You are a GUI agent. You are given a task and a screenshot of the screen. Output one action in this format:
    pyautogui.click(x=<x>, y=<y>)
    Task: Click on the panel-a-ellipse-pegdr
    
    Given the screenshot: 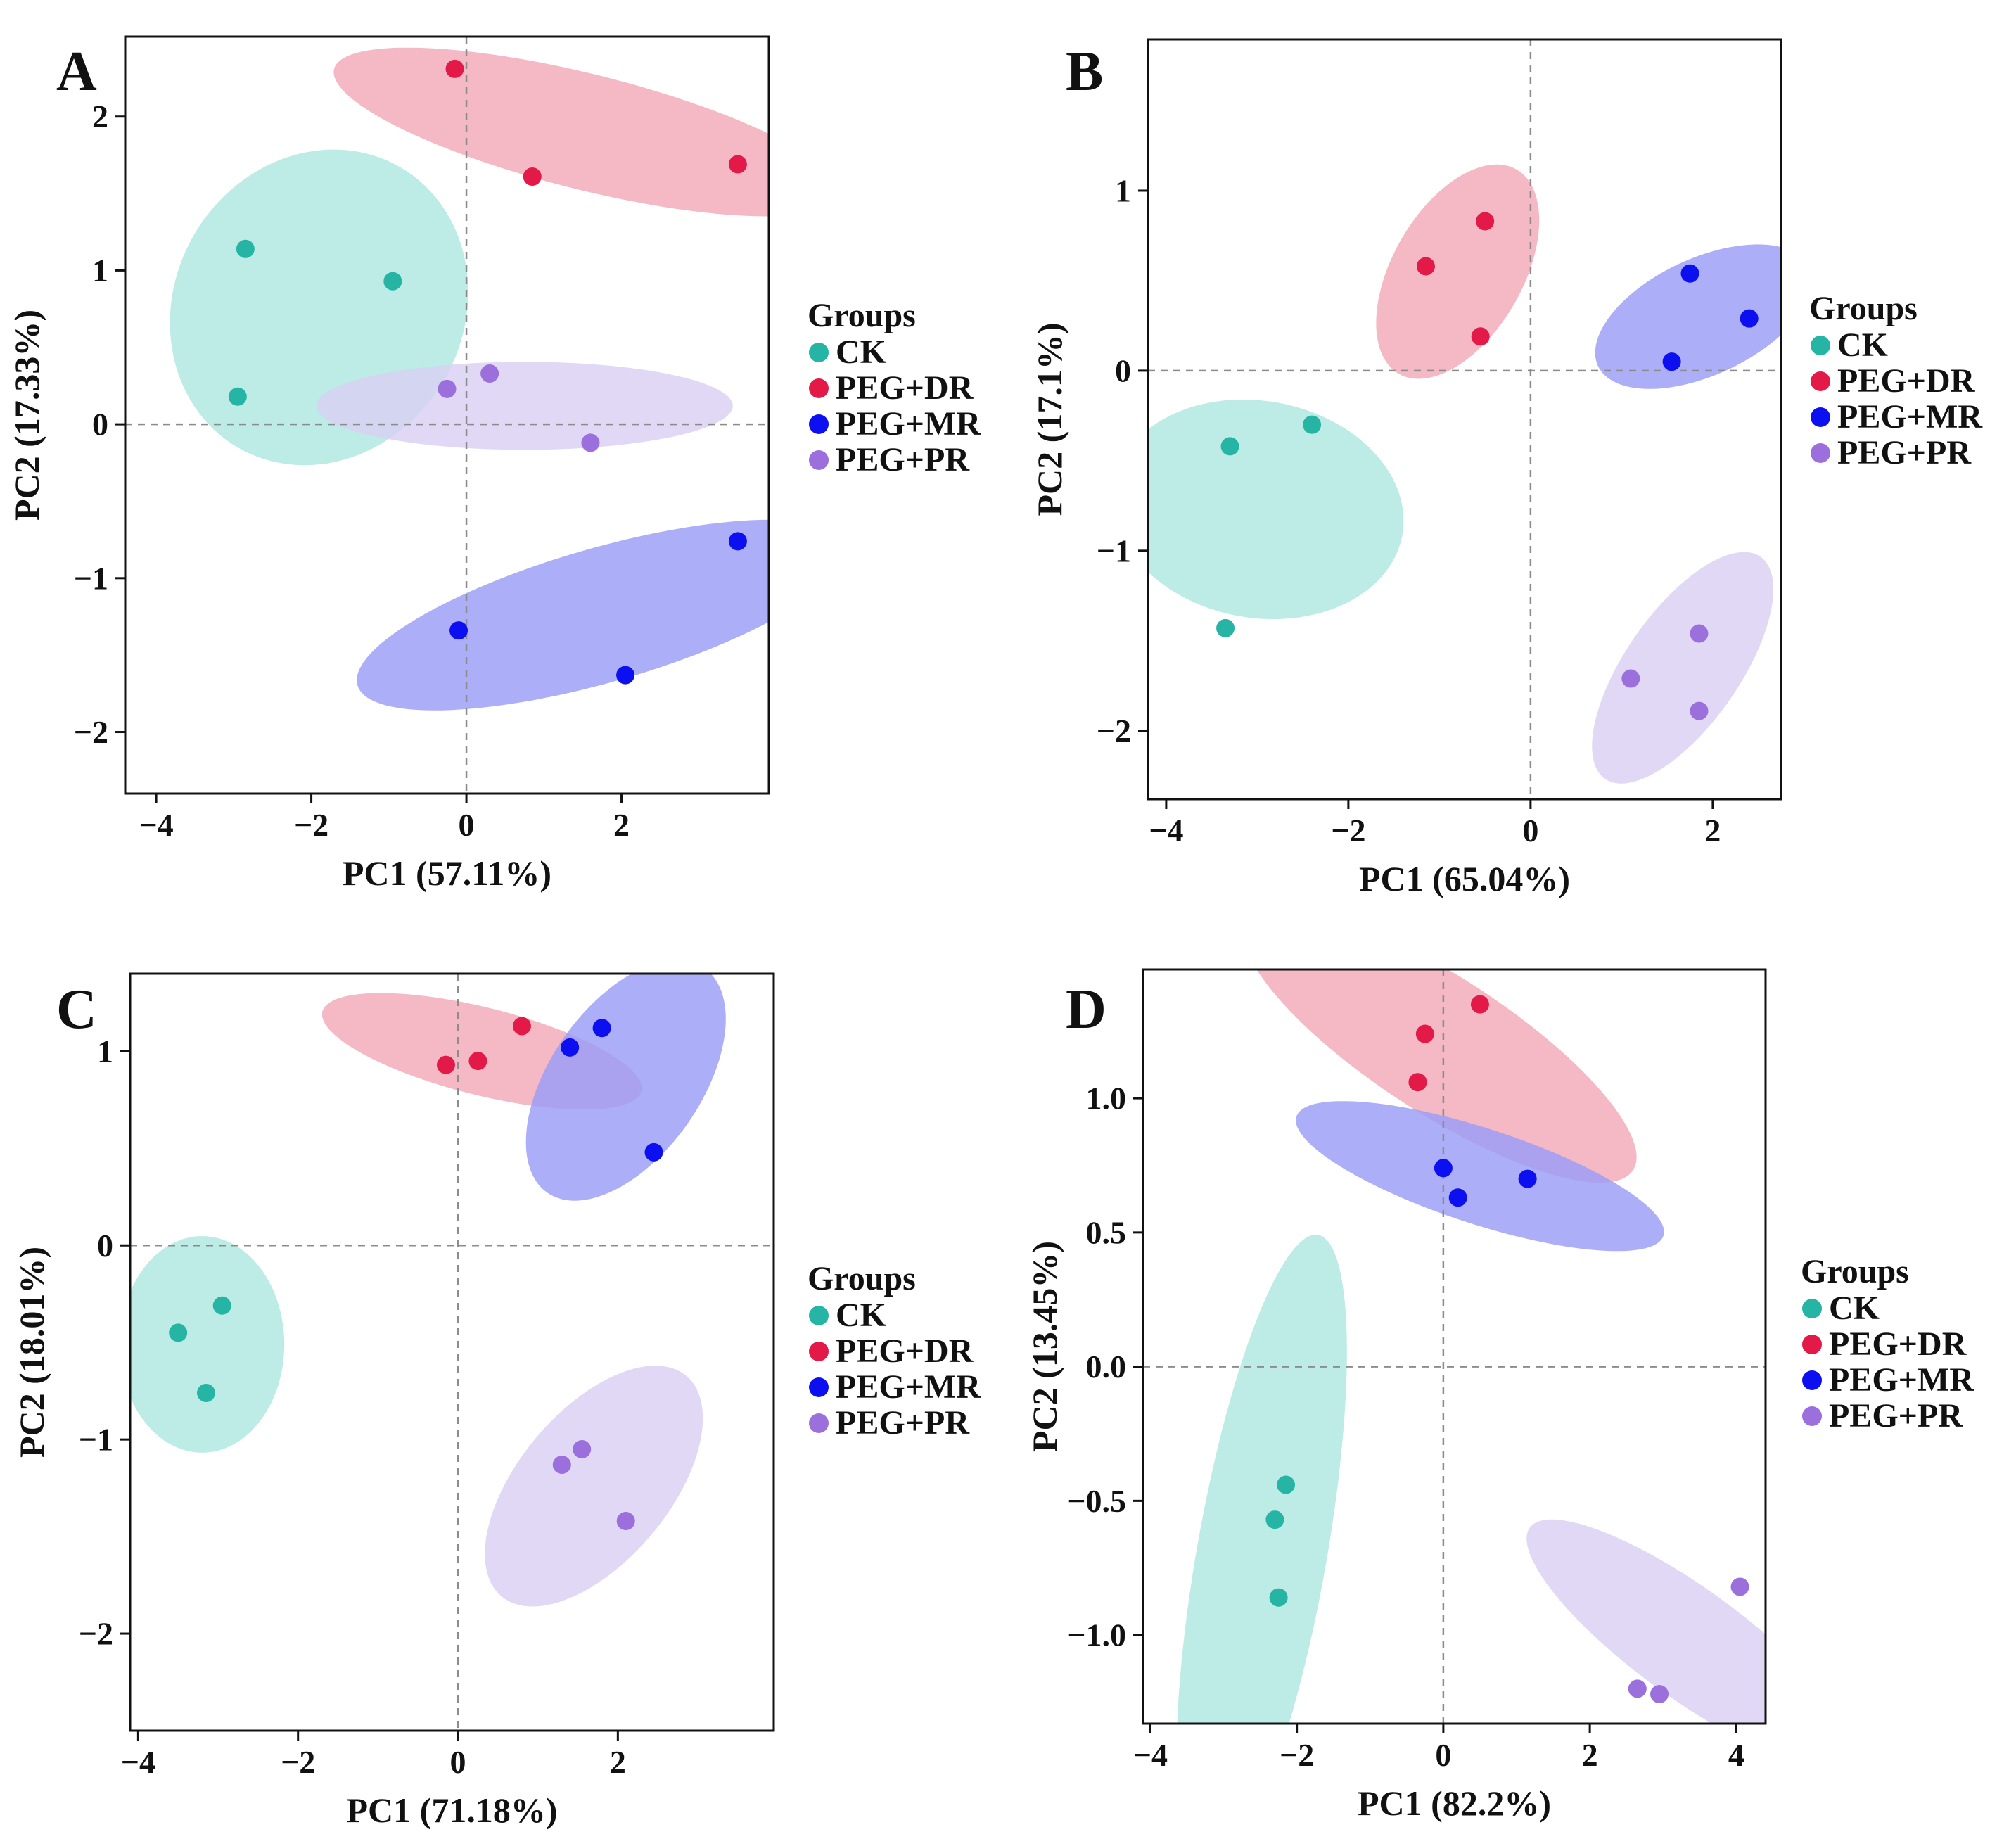 What is the action you would take?
    pyautogui.click(x=551, y=132)
    